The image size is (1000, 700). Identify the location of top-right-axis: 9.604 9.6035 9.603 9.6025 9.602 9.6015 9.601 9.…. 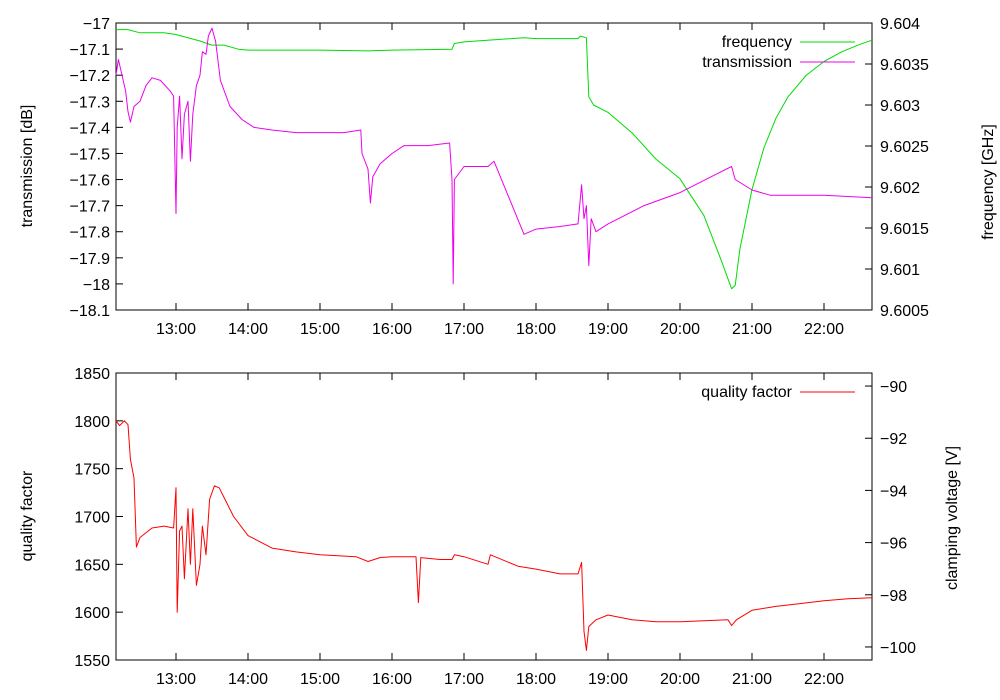
(897, 168).